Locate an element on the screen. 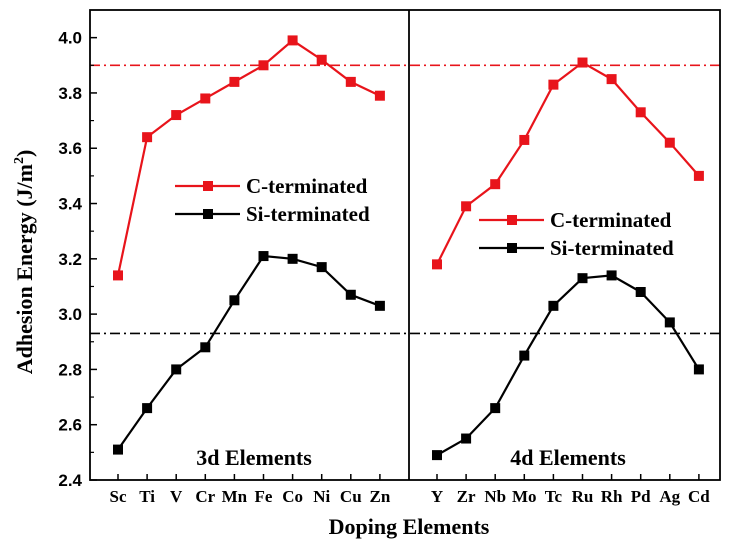 This screenshot has height=545, width=740. data-point-Sc-c is located at coordinates (118, 275).